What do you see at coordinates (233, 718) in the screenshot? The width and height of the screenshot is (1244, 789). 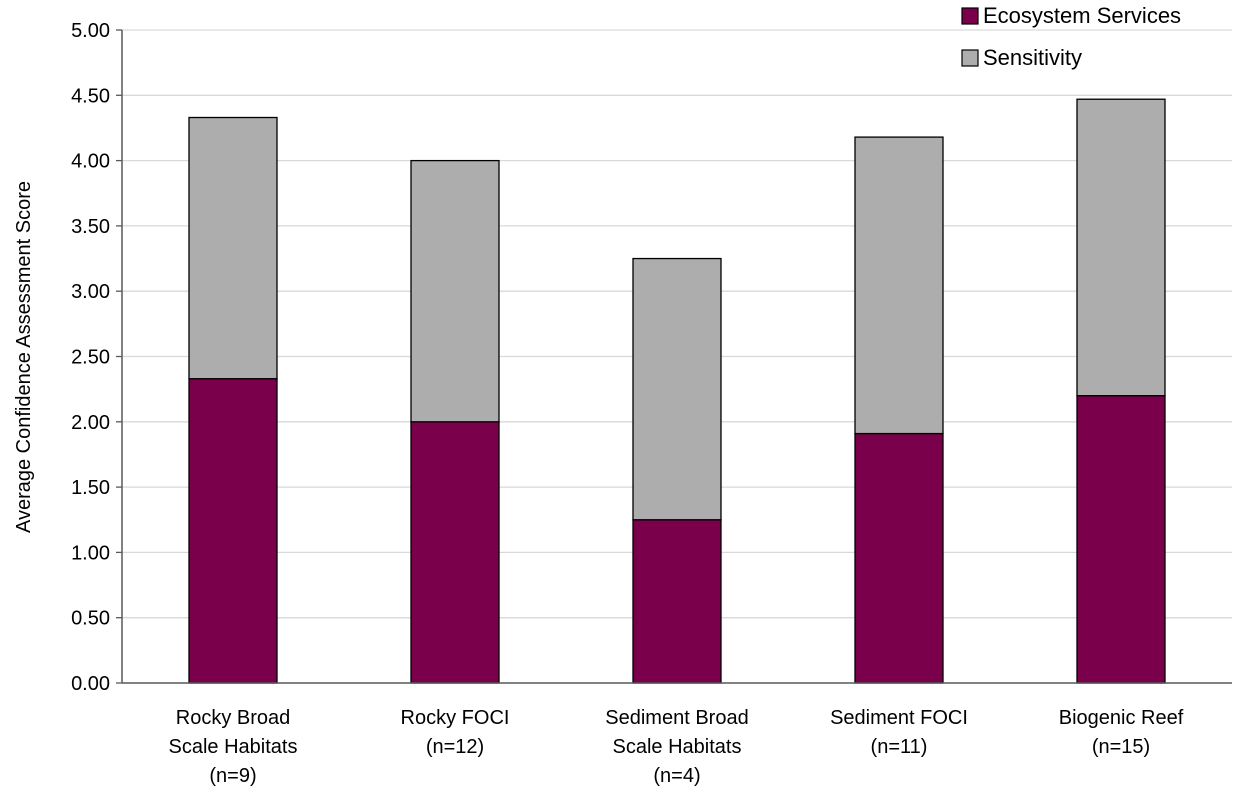 I see `x-category-label: Rocky Broad` at bounding box center [233, 718].